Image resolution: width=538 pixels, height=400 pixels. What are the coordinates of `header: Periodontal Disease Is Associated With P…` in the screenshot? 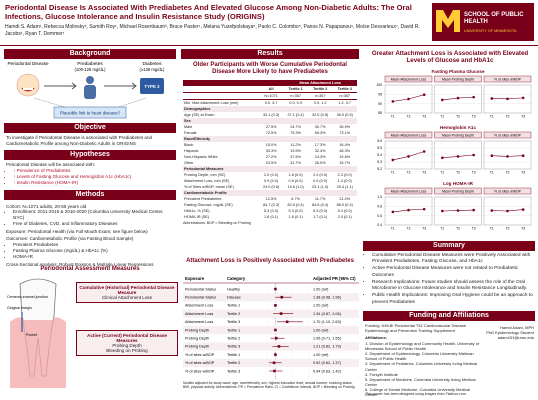 It's located at (269, 23).